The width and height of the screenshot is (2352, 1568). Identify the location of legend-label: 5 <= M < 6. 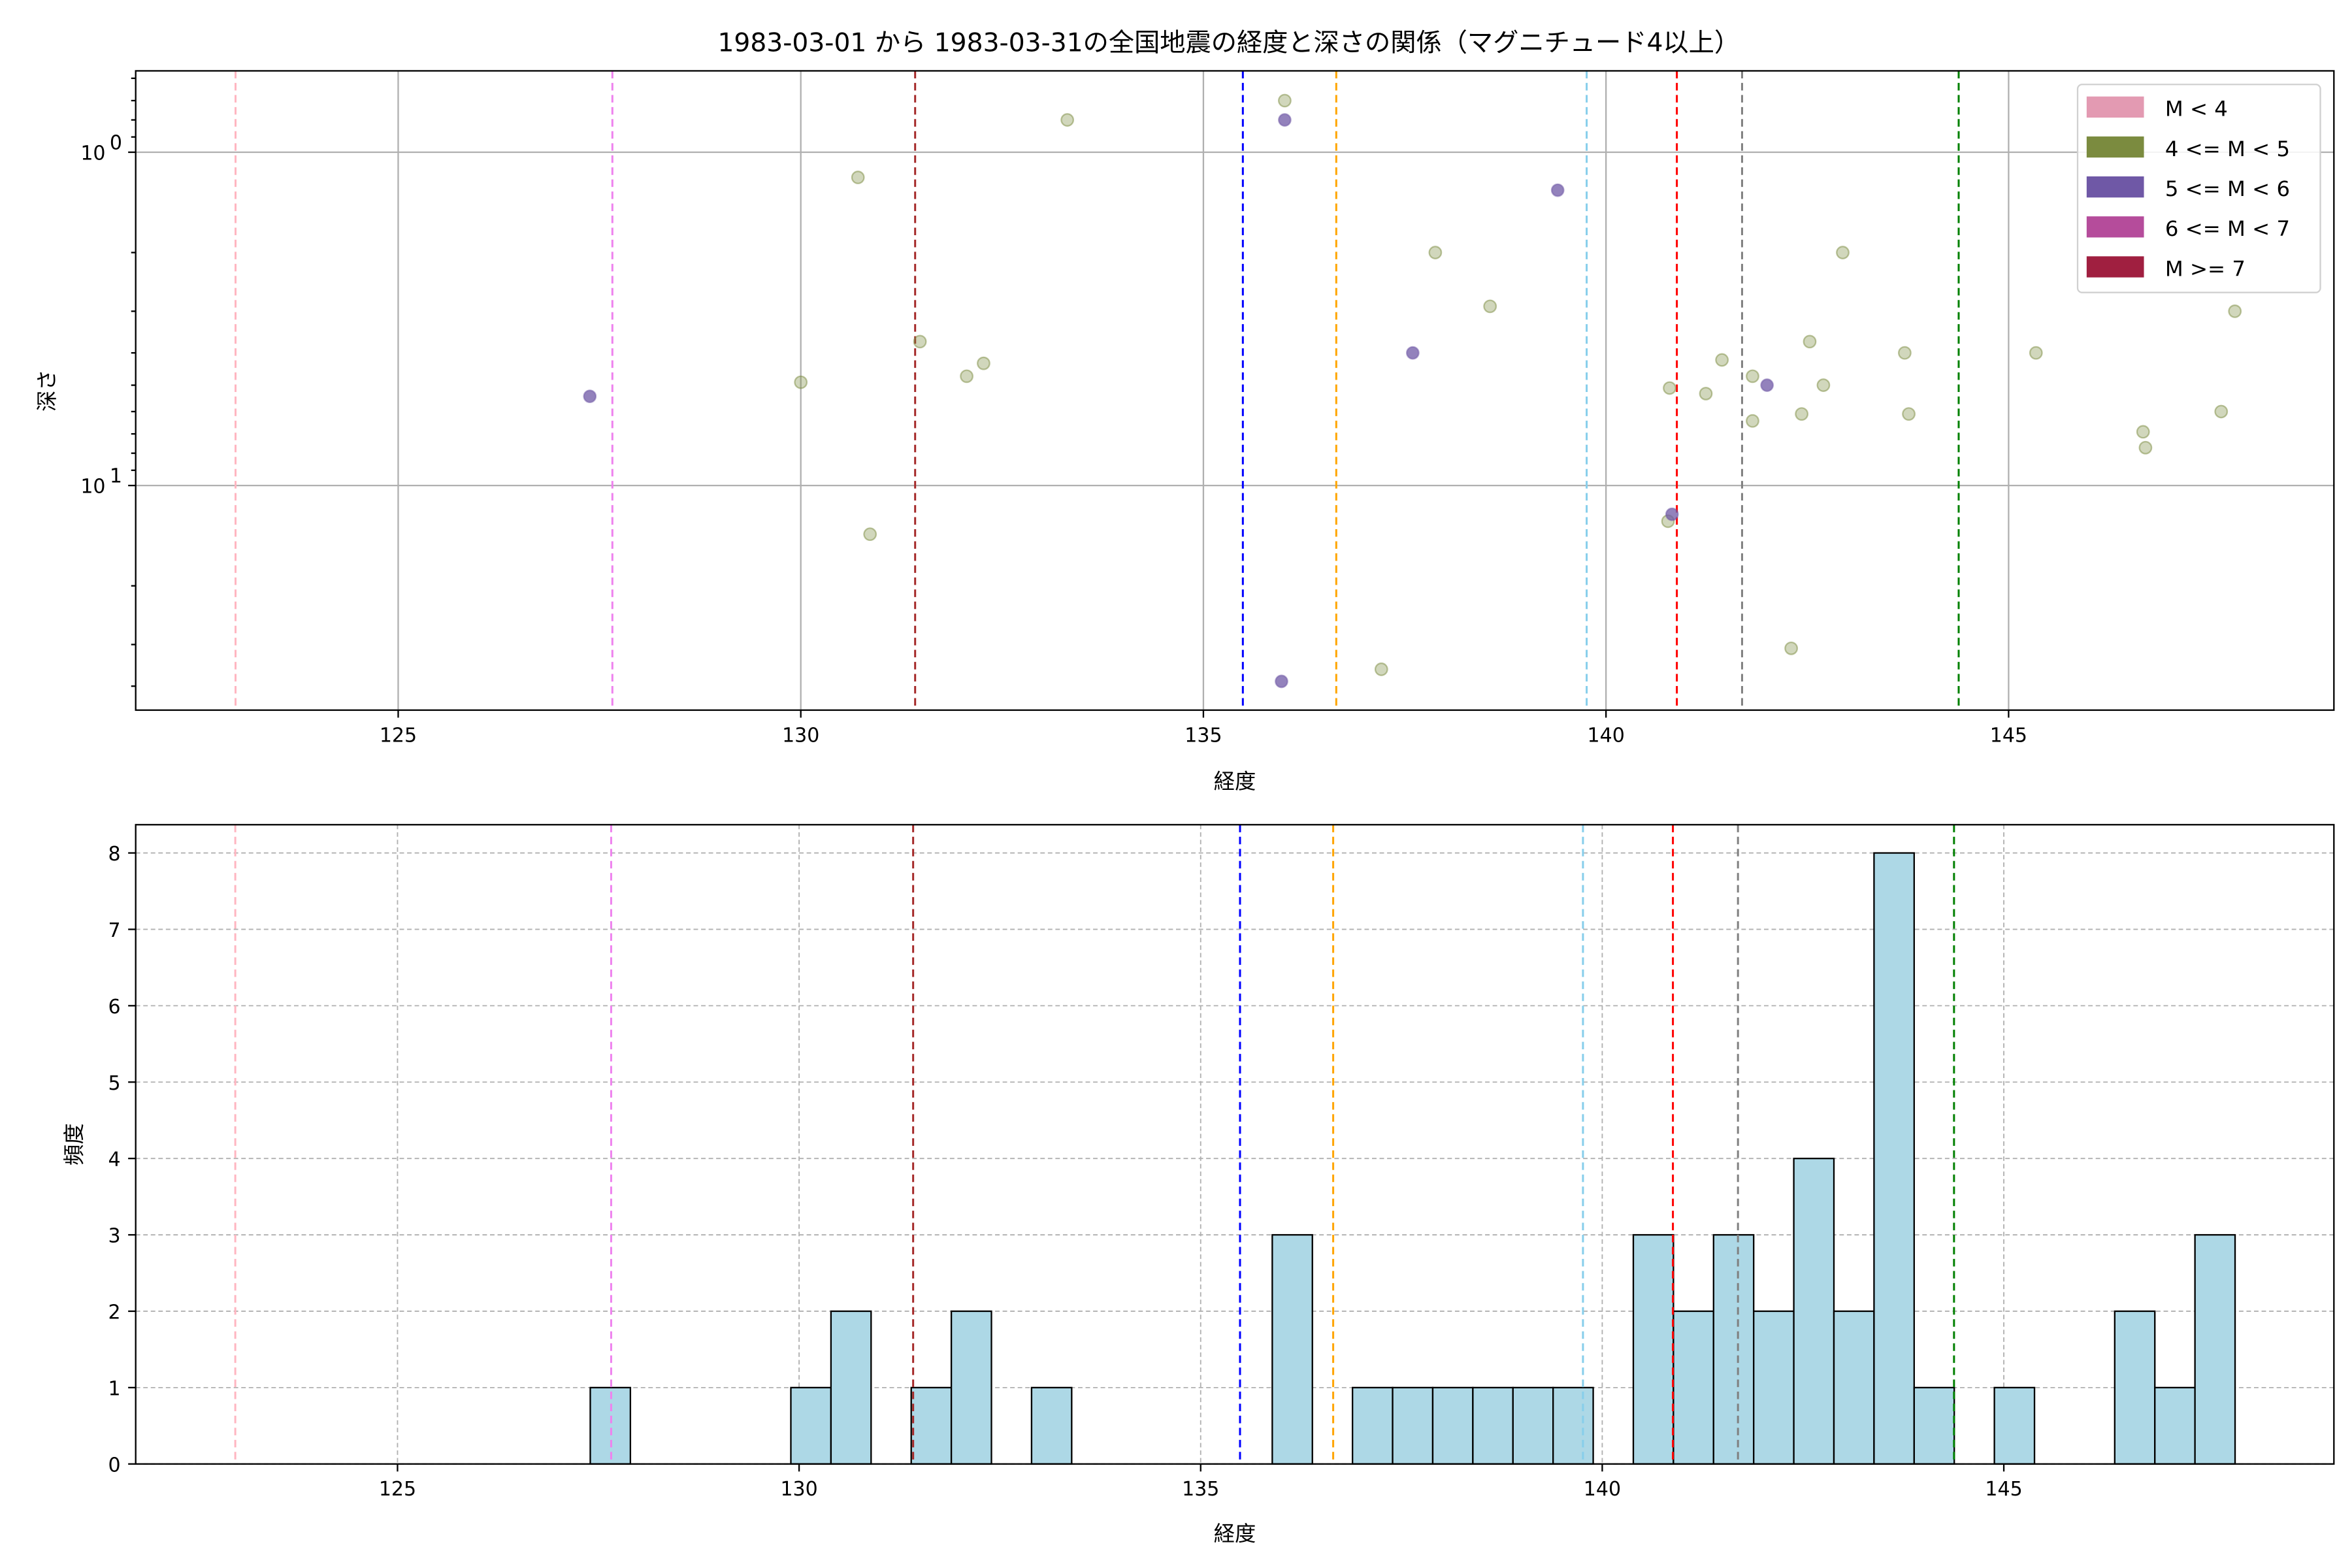
(2227, 188).